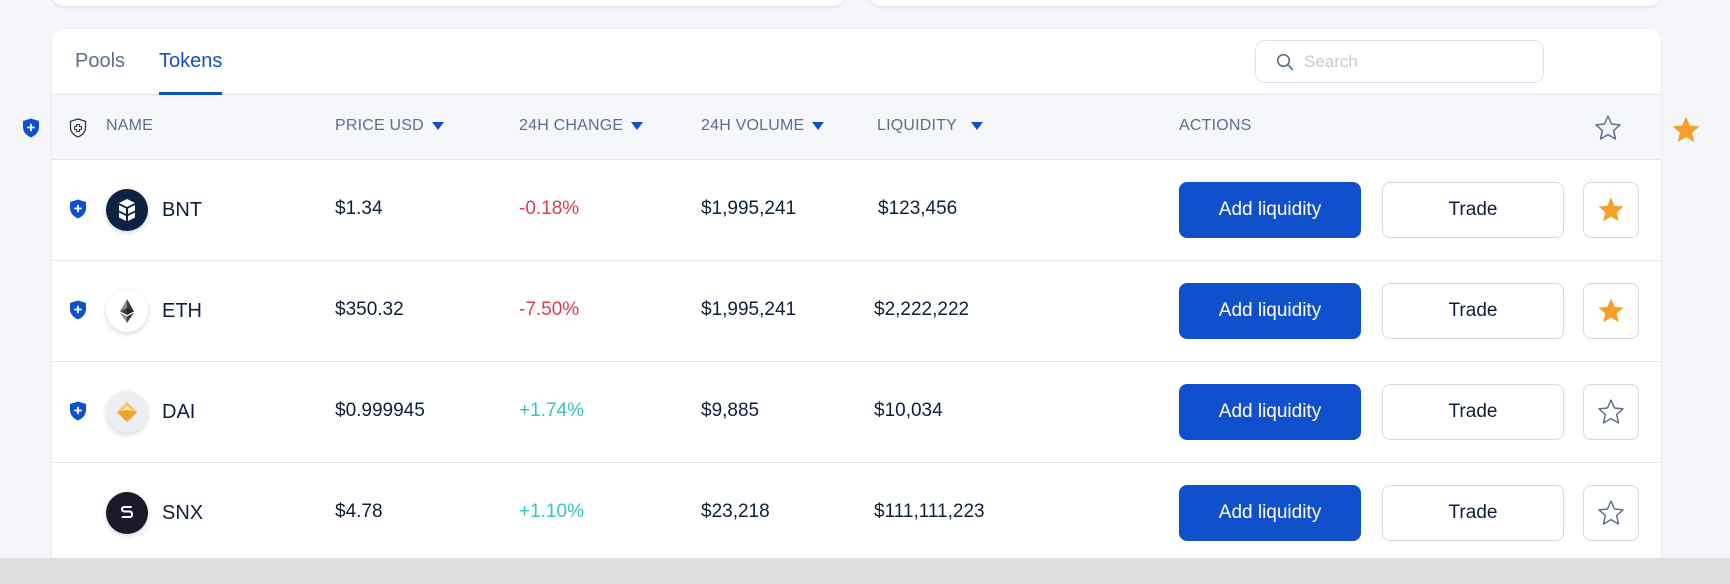  Describe the element at coordinates (182, 210) in the screenshot. I see `token-symbol: BNT` at that location.